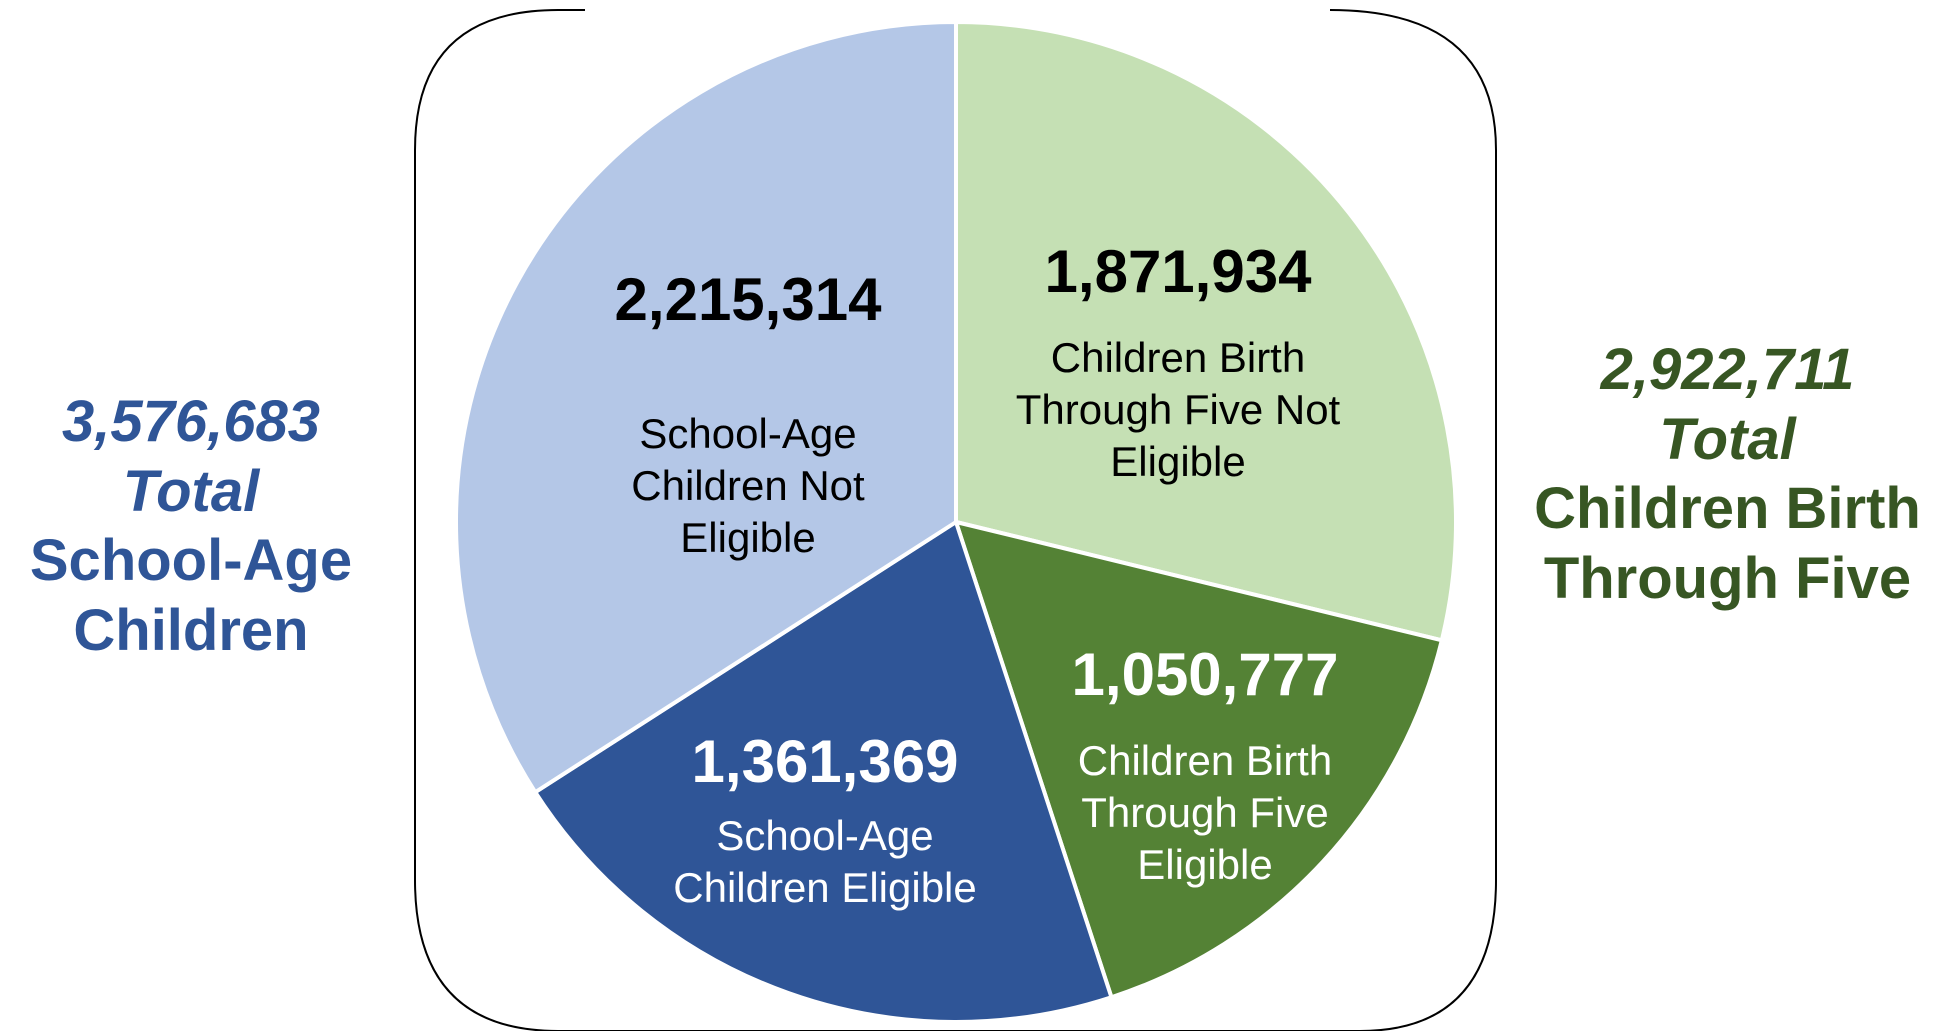 This screenshot has height=1031, width=1947. Describe the element at coordinates (1727, 439) in the screenshot. I see `birth-five-total-word: Total` at that location.